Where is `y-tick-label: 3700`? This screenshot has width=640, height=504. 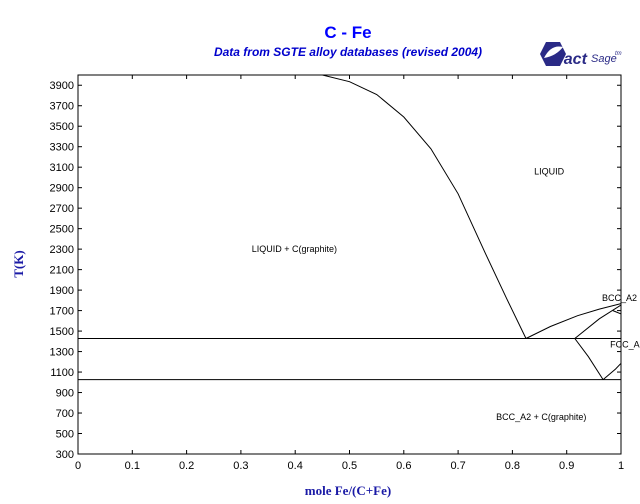
y-tick-label: 3700 is located at coordinates (62, 107).